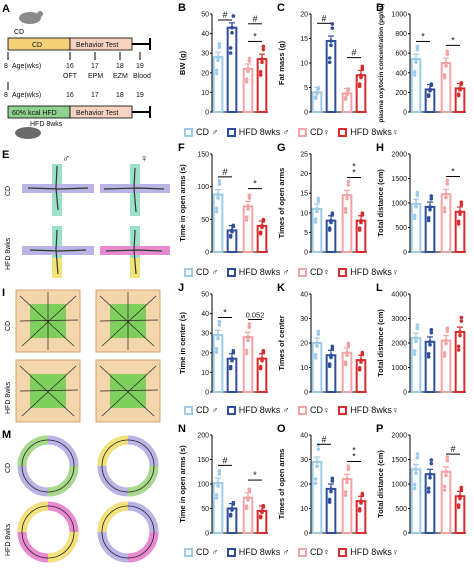 The width and height of the screenshot is (474, 569). I want to click on svg-text: 19, so click(140, 95).